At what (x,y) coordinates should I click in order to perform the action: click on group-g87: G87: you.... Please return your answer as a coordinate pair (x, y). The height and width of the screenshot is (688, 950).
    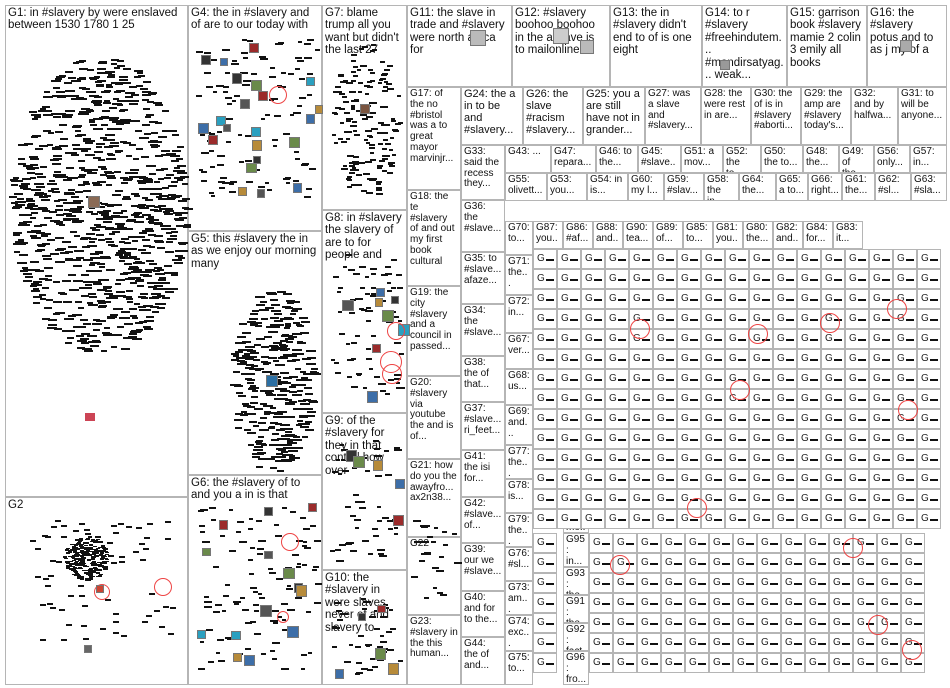
    Looking at the image, I should click on (548, 235).